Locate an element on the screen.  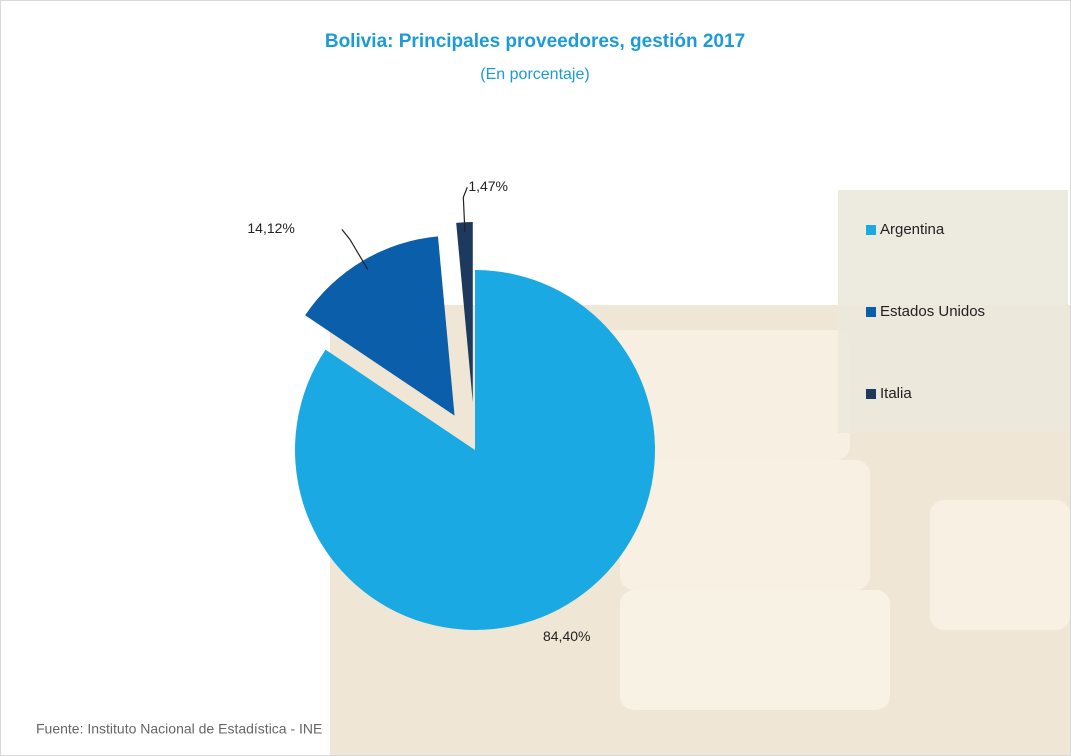
value-label: 14,12% is located at coordinates (270, 228).